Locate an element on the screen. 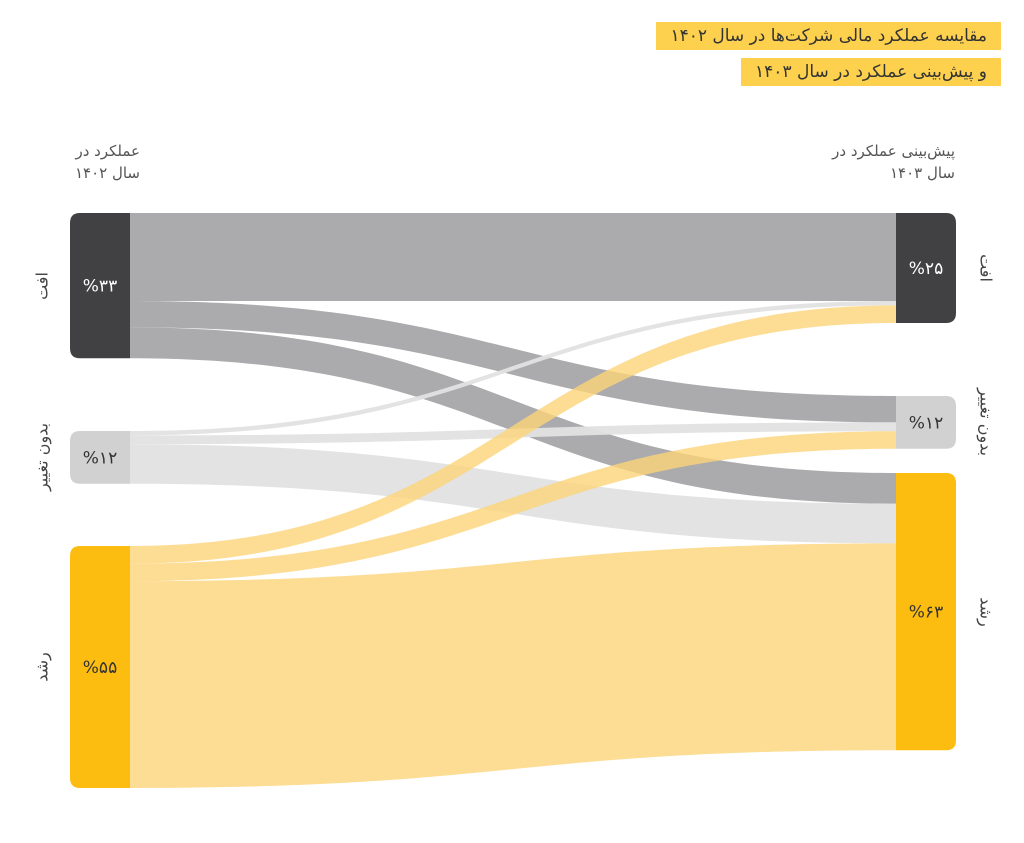 The height and width of the screenshot is (843, 1024). right-node-decline is located at coordinates (926, 268).